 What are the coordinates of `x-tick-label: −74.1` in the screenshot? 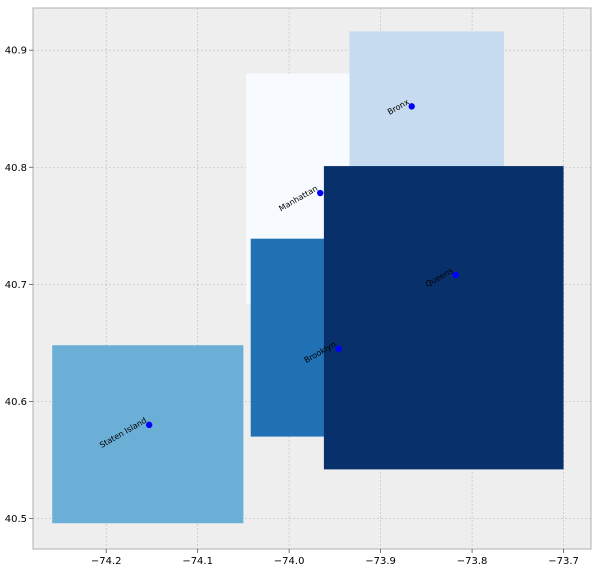 It's located at (197, 561).